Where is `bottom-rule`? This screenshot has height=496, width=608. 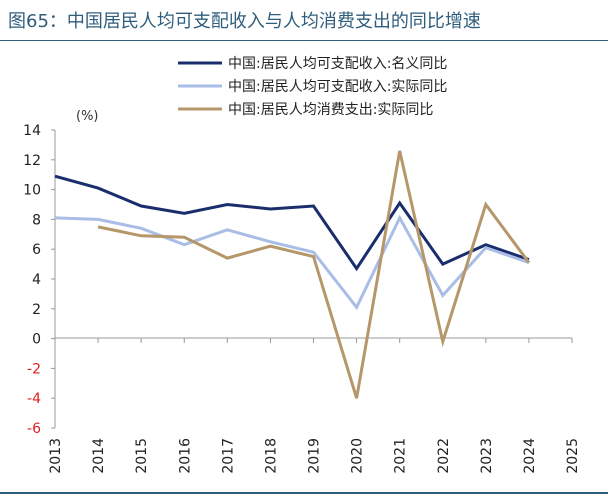 bottom-rule is located at coordinates (304, 493).